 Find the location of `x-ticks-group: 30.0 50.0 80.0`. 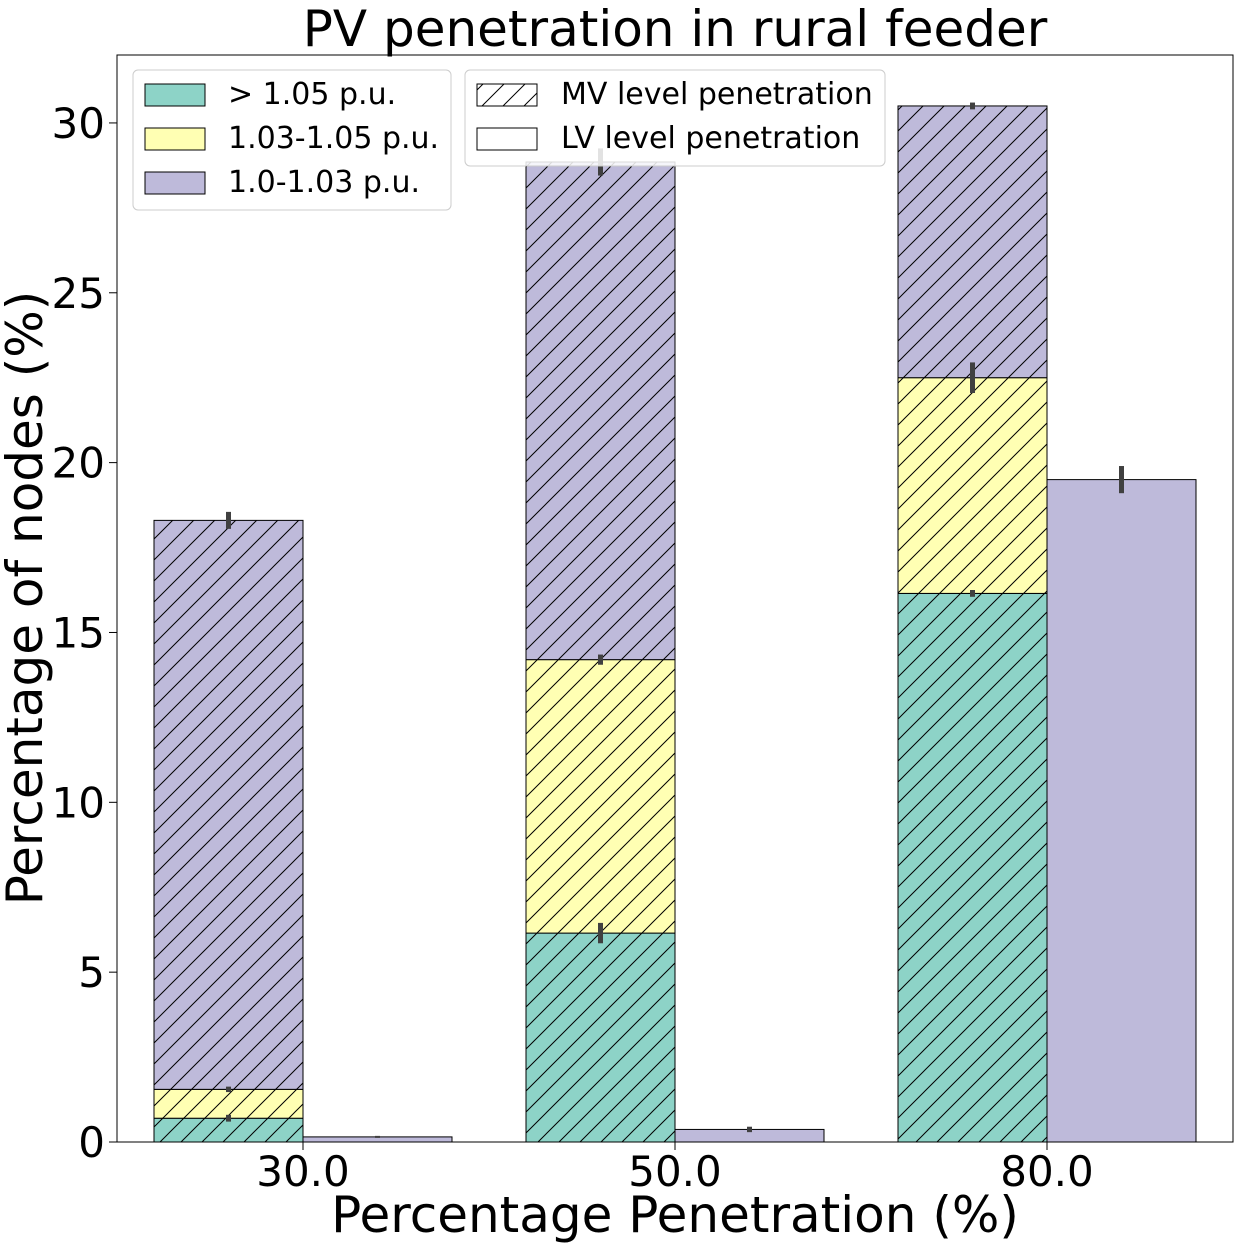

x-ticks-group: 30.0 50.0 80.0 is located at coordinates (675, 1169).